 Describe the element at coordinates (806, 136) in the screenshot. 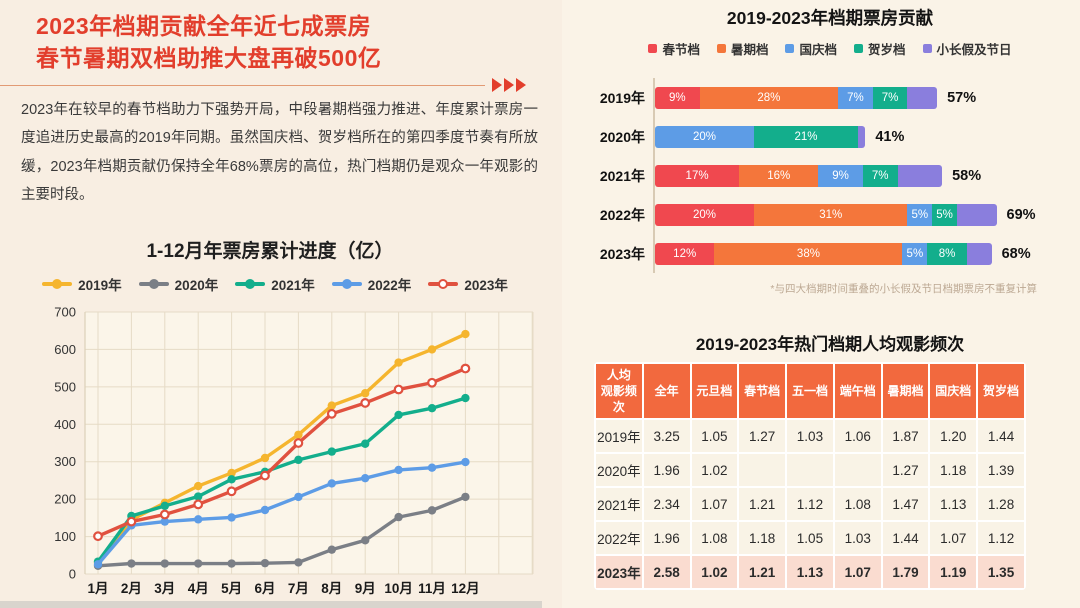

I see `bar-segment-贺岁档: 21%` at that location.